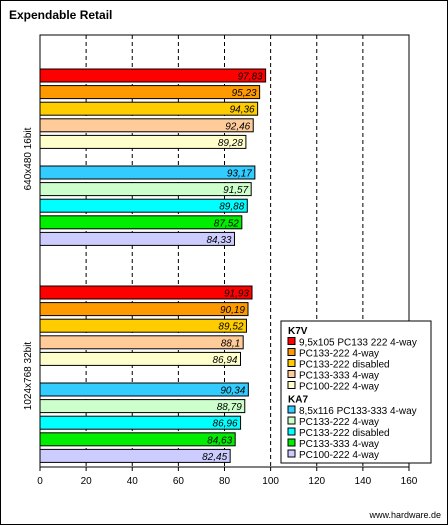 This screenshot has height=526, width=448. I want to click on legend-heading: K7V, so click(298, 331).